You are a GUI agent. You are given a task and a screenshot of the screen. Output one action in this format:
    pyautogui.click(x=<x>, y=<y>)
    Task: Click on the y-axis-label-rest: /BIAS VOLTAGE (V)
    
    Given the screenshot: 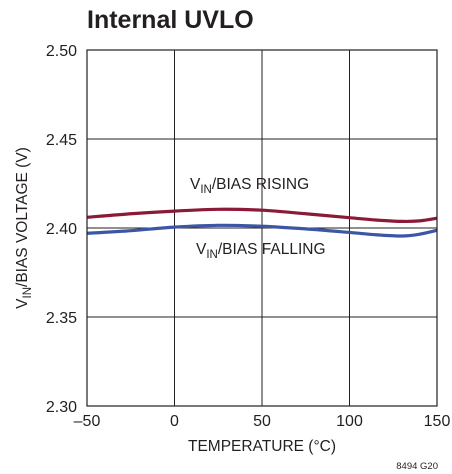 What is the action you would take?
    pyautogui.click(x=22, y=217)
    